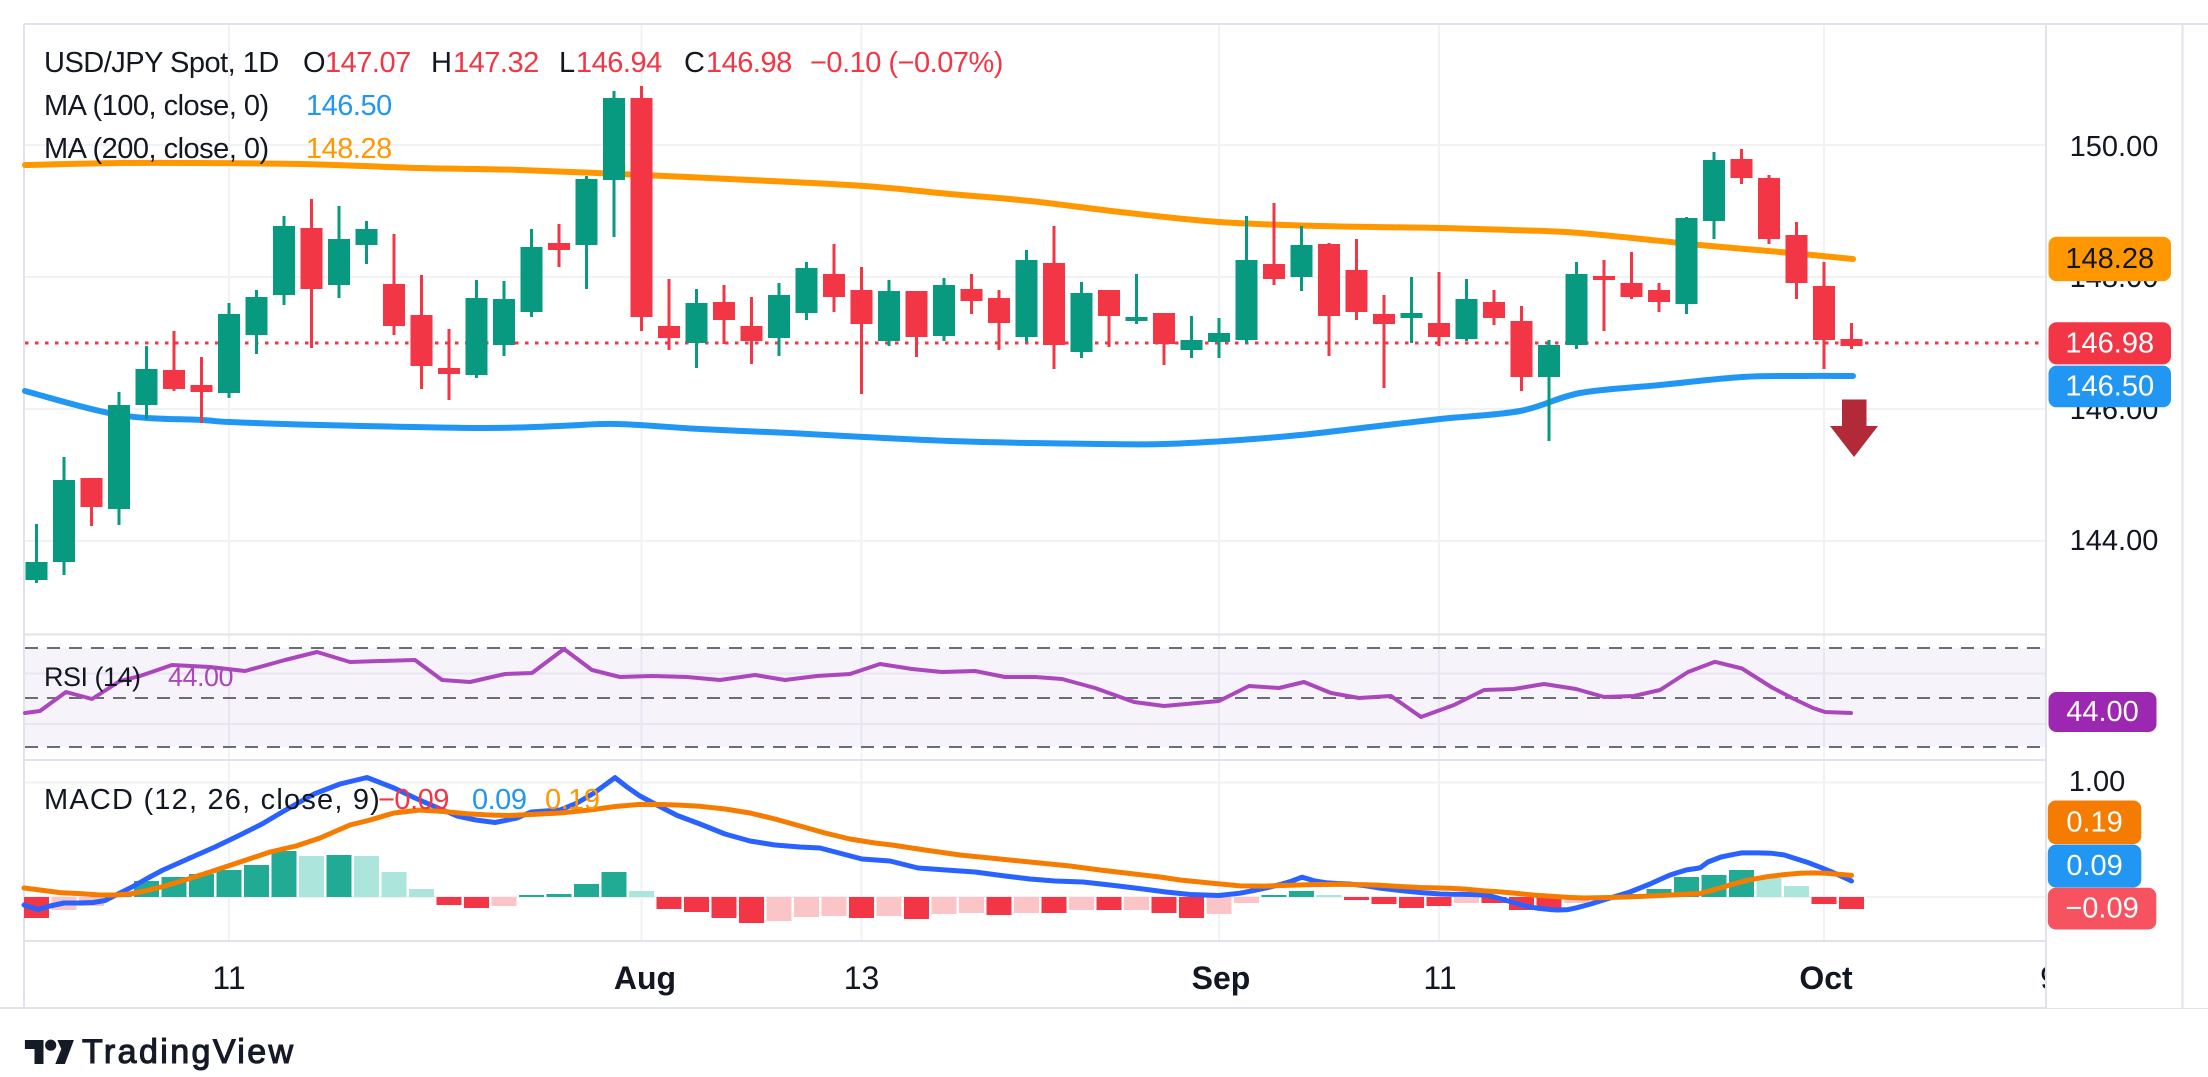  I want to click on svg-text: H, so click(441, 63).